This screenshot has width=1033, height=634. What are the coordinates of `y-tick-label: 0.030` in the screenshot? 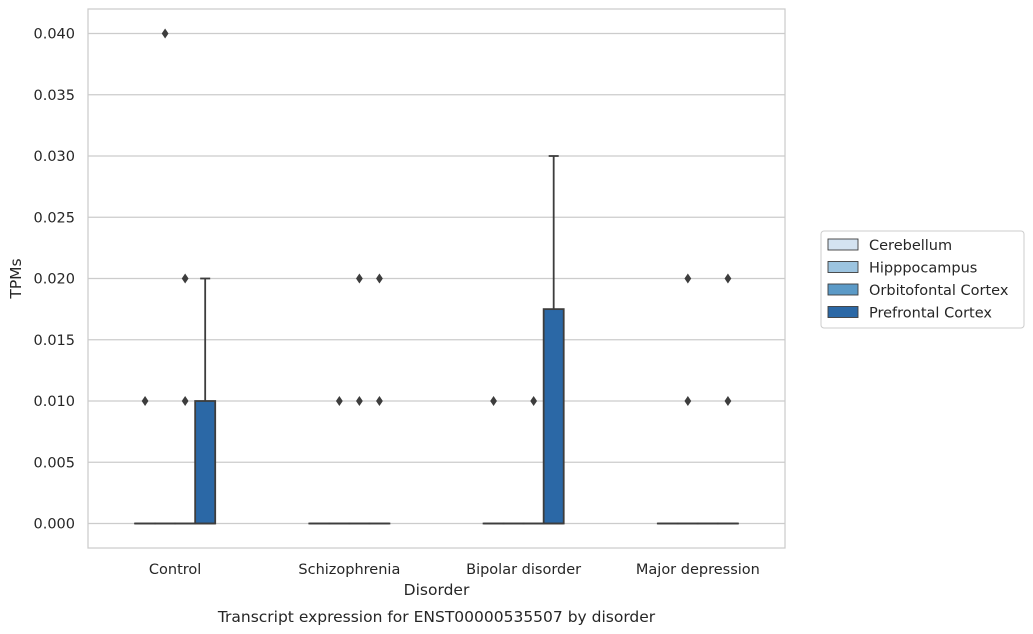 It's located at (54, 157).